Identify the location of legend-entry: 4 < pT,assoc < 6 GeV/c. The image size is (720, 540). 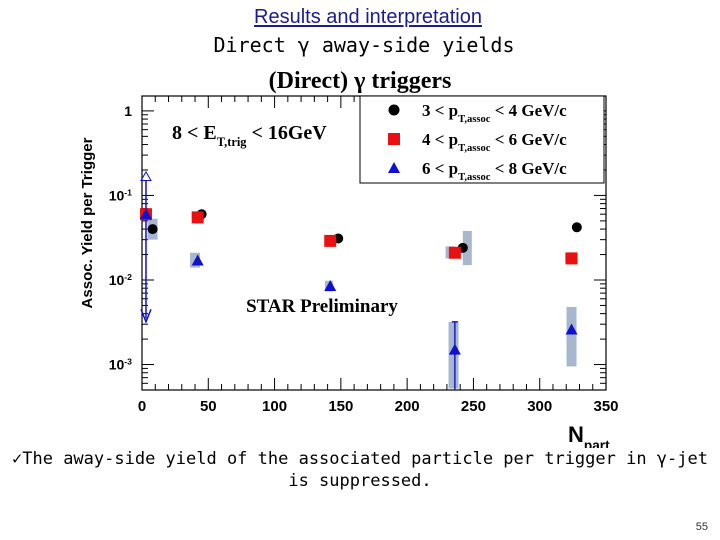
(494, 142).